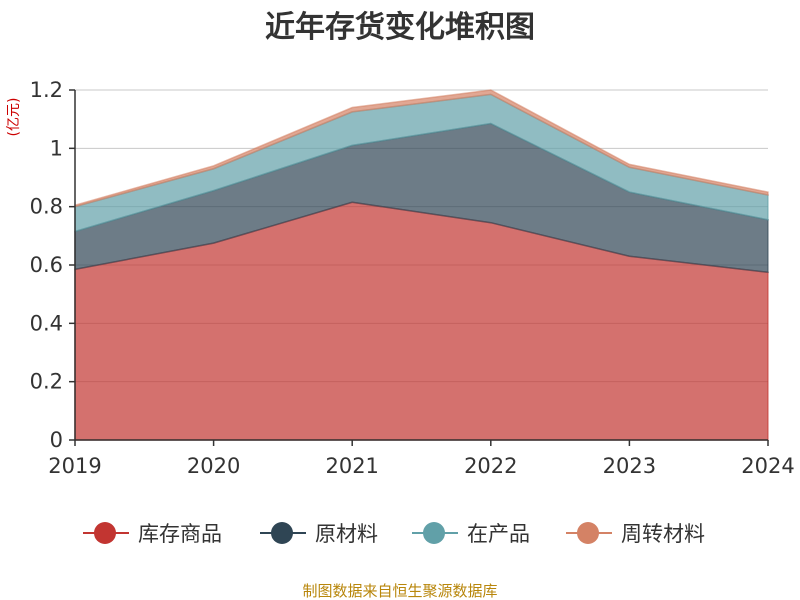  What do you see at coordinates (46, 323) in the screenshot?
I see `y-tick-label: 0.4` at bounding box center [46, 323].